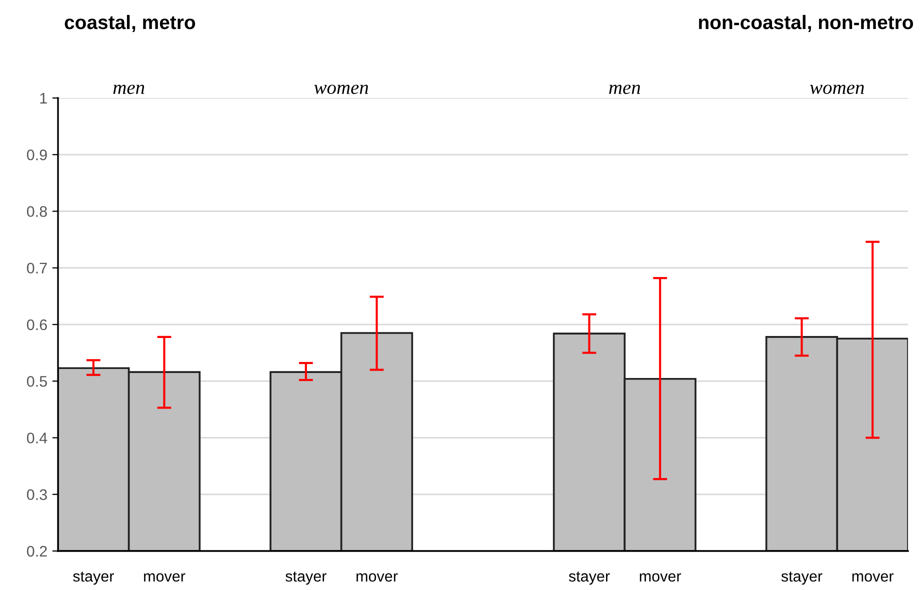 This screenshot has height=590, width=923. Describe the element at coordinates (36, 154) in the screenshot. I see `y-tick-label: 0.9` at that location.